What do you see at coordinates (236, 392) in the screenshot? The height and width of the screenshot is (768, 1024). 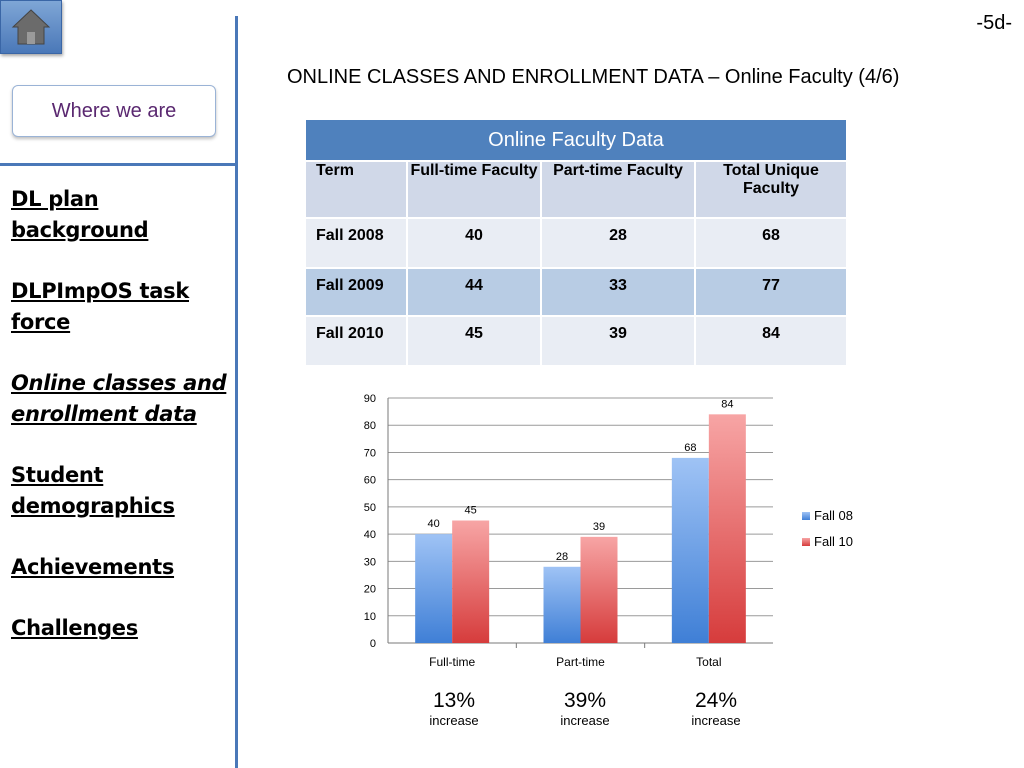 I see `sidebar-vertical-rule` at bounding box center [236, 392].